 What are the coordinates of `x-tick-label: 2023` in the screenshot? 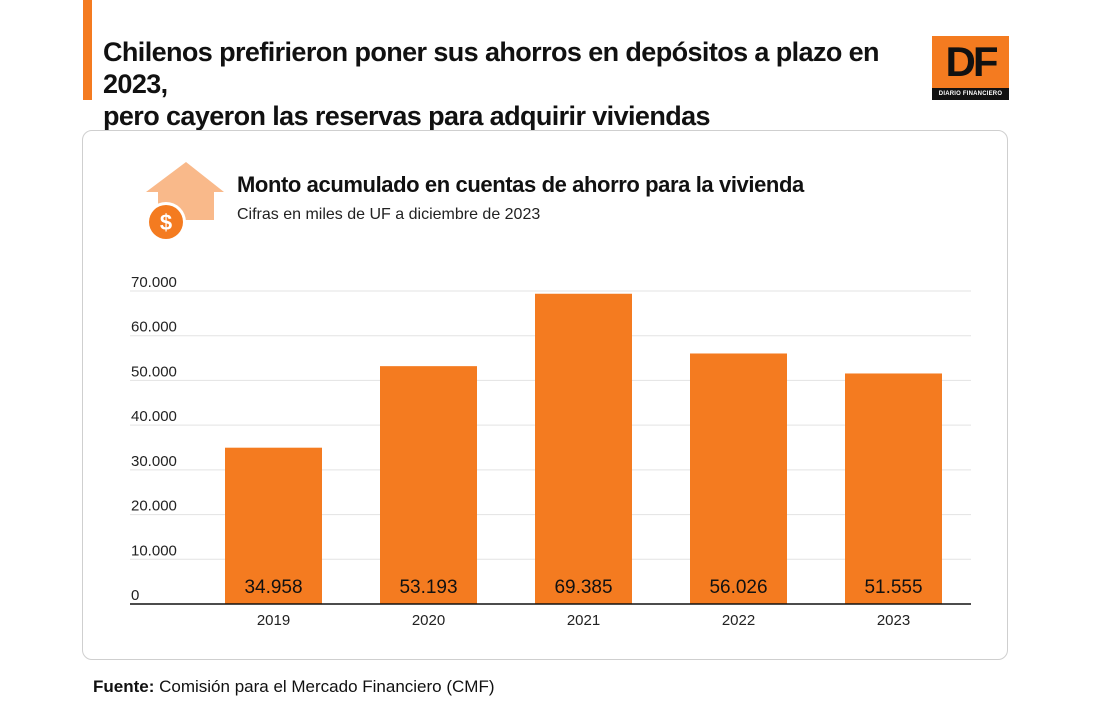 It's located at (893, 620).